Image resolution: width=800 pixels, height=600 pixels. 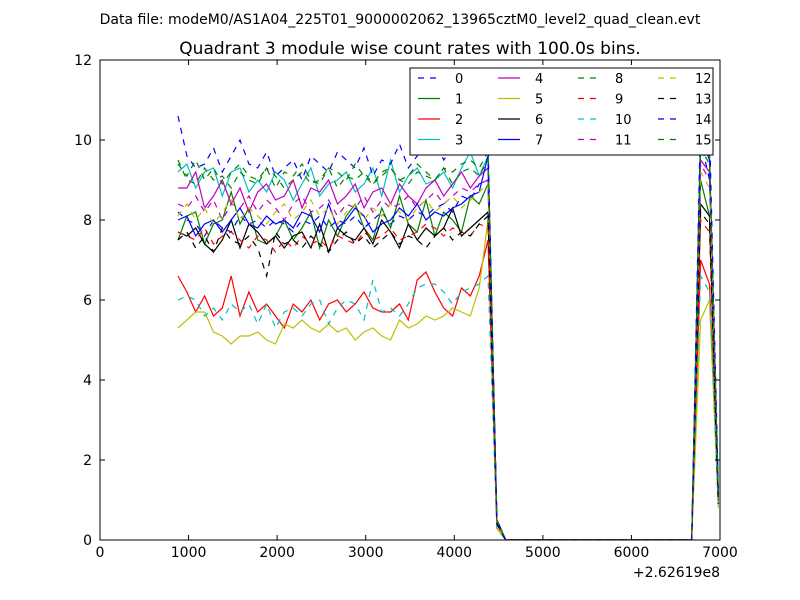 I want to click on x-tick-label: 0, so click(x=100, y=553).